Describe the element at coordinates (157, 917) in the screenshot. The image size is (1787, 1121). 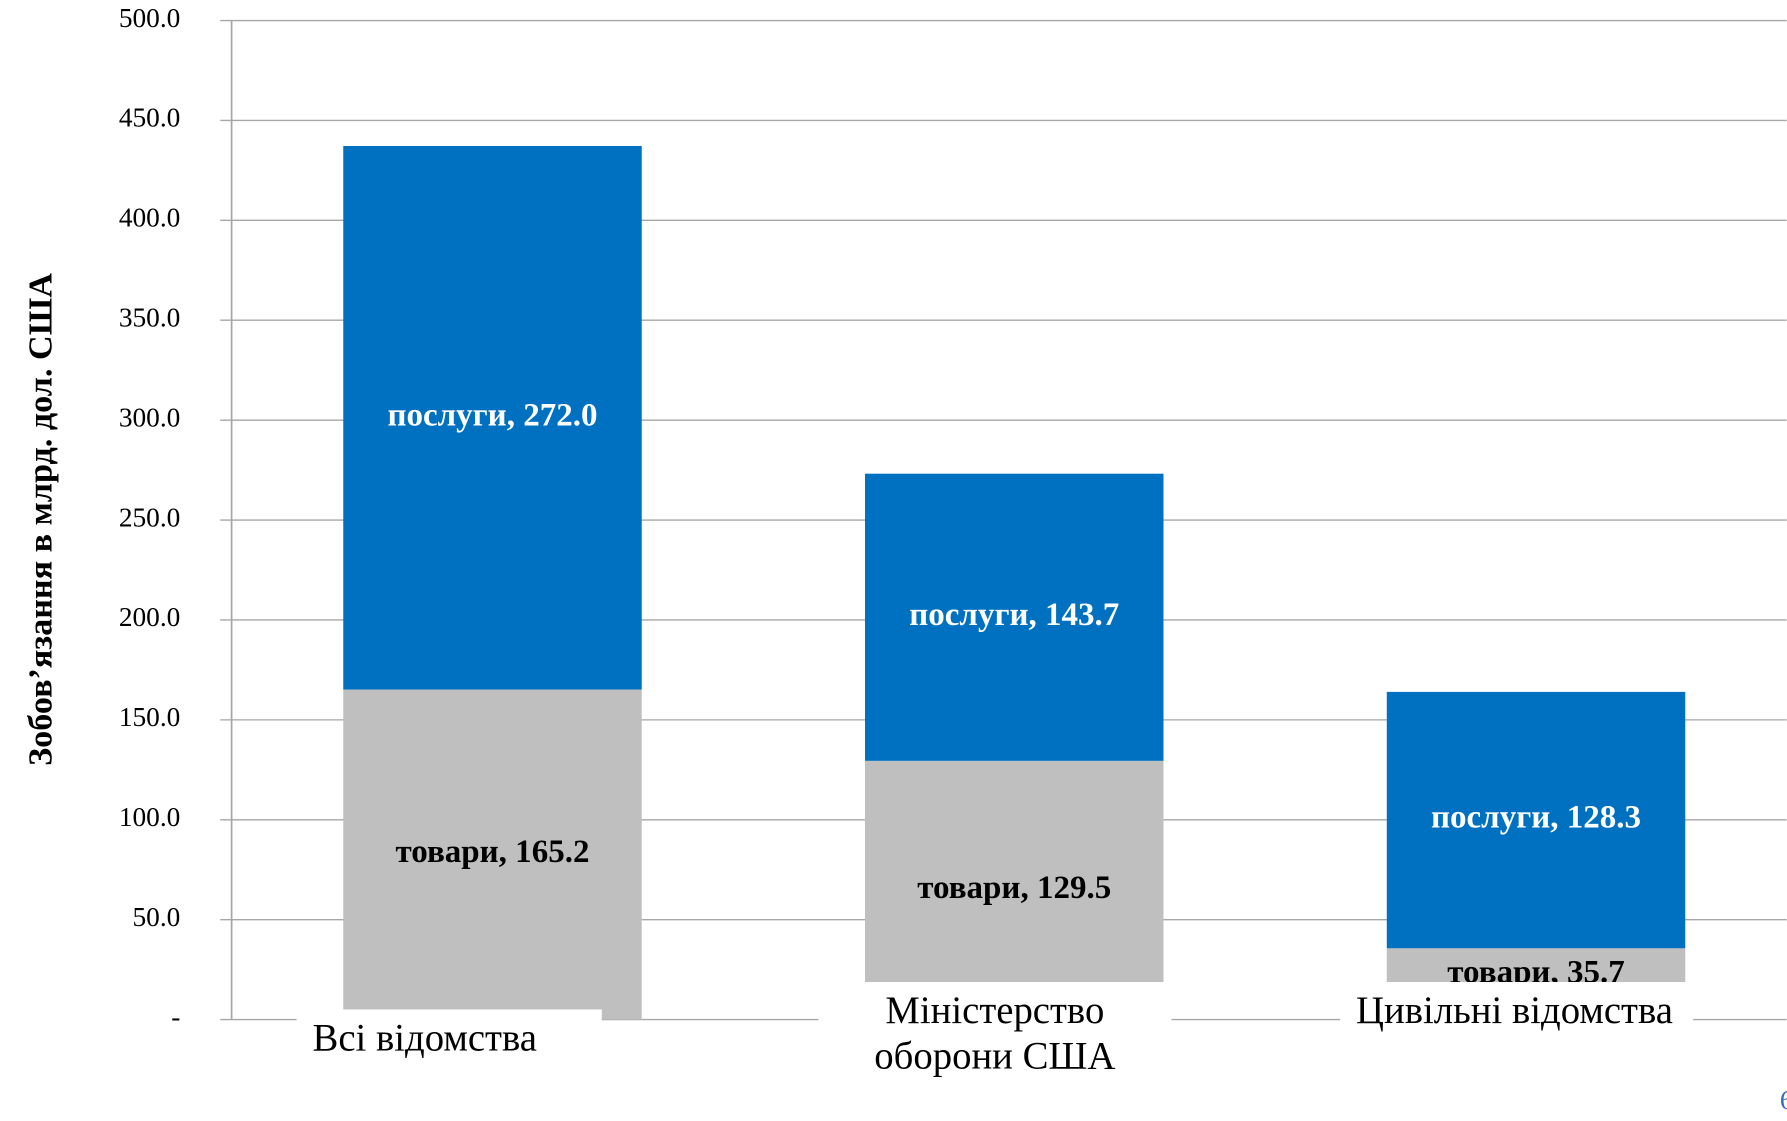
I see `y-tick-label: 50.0` at that location.